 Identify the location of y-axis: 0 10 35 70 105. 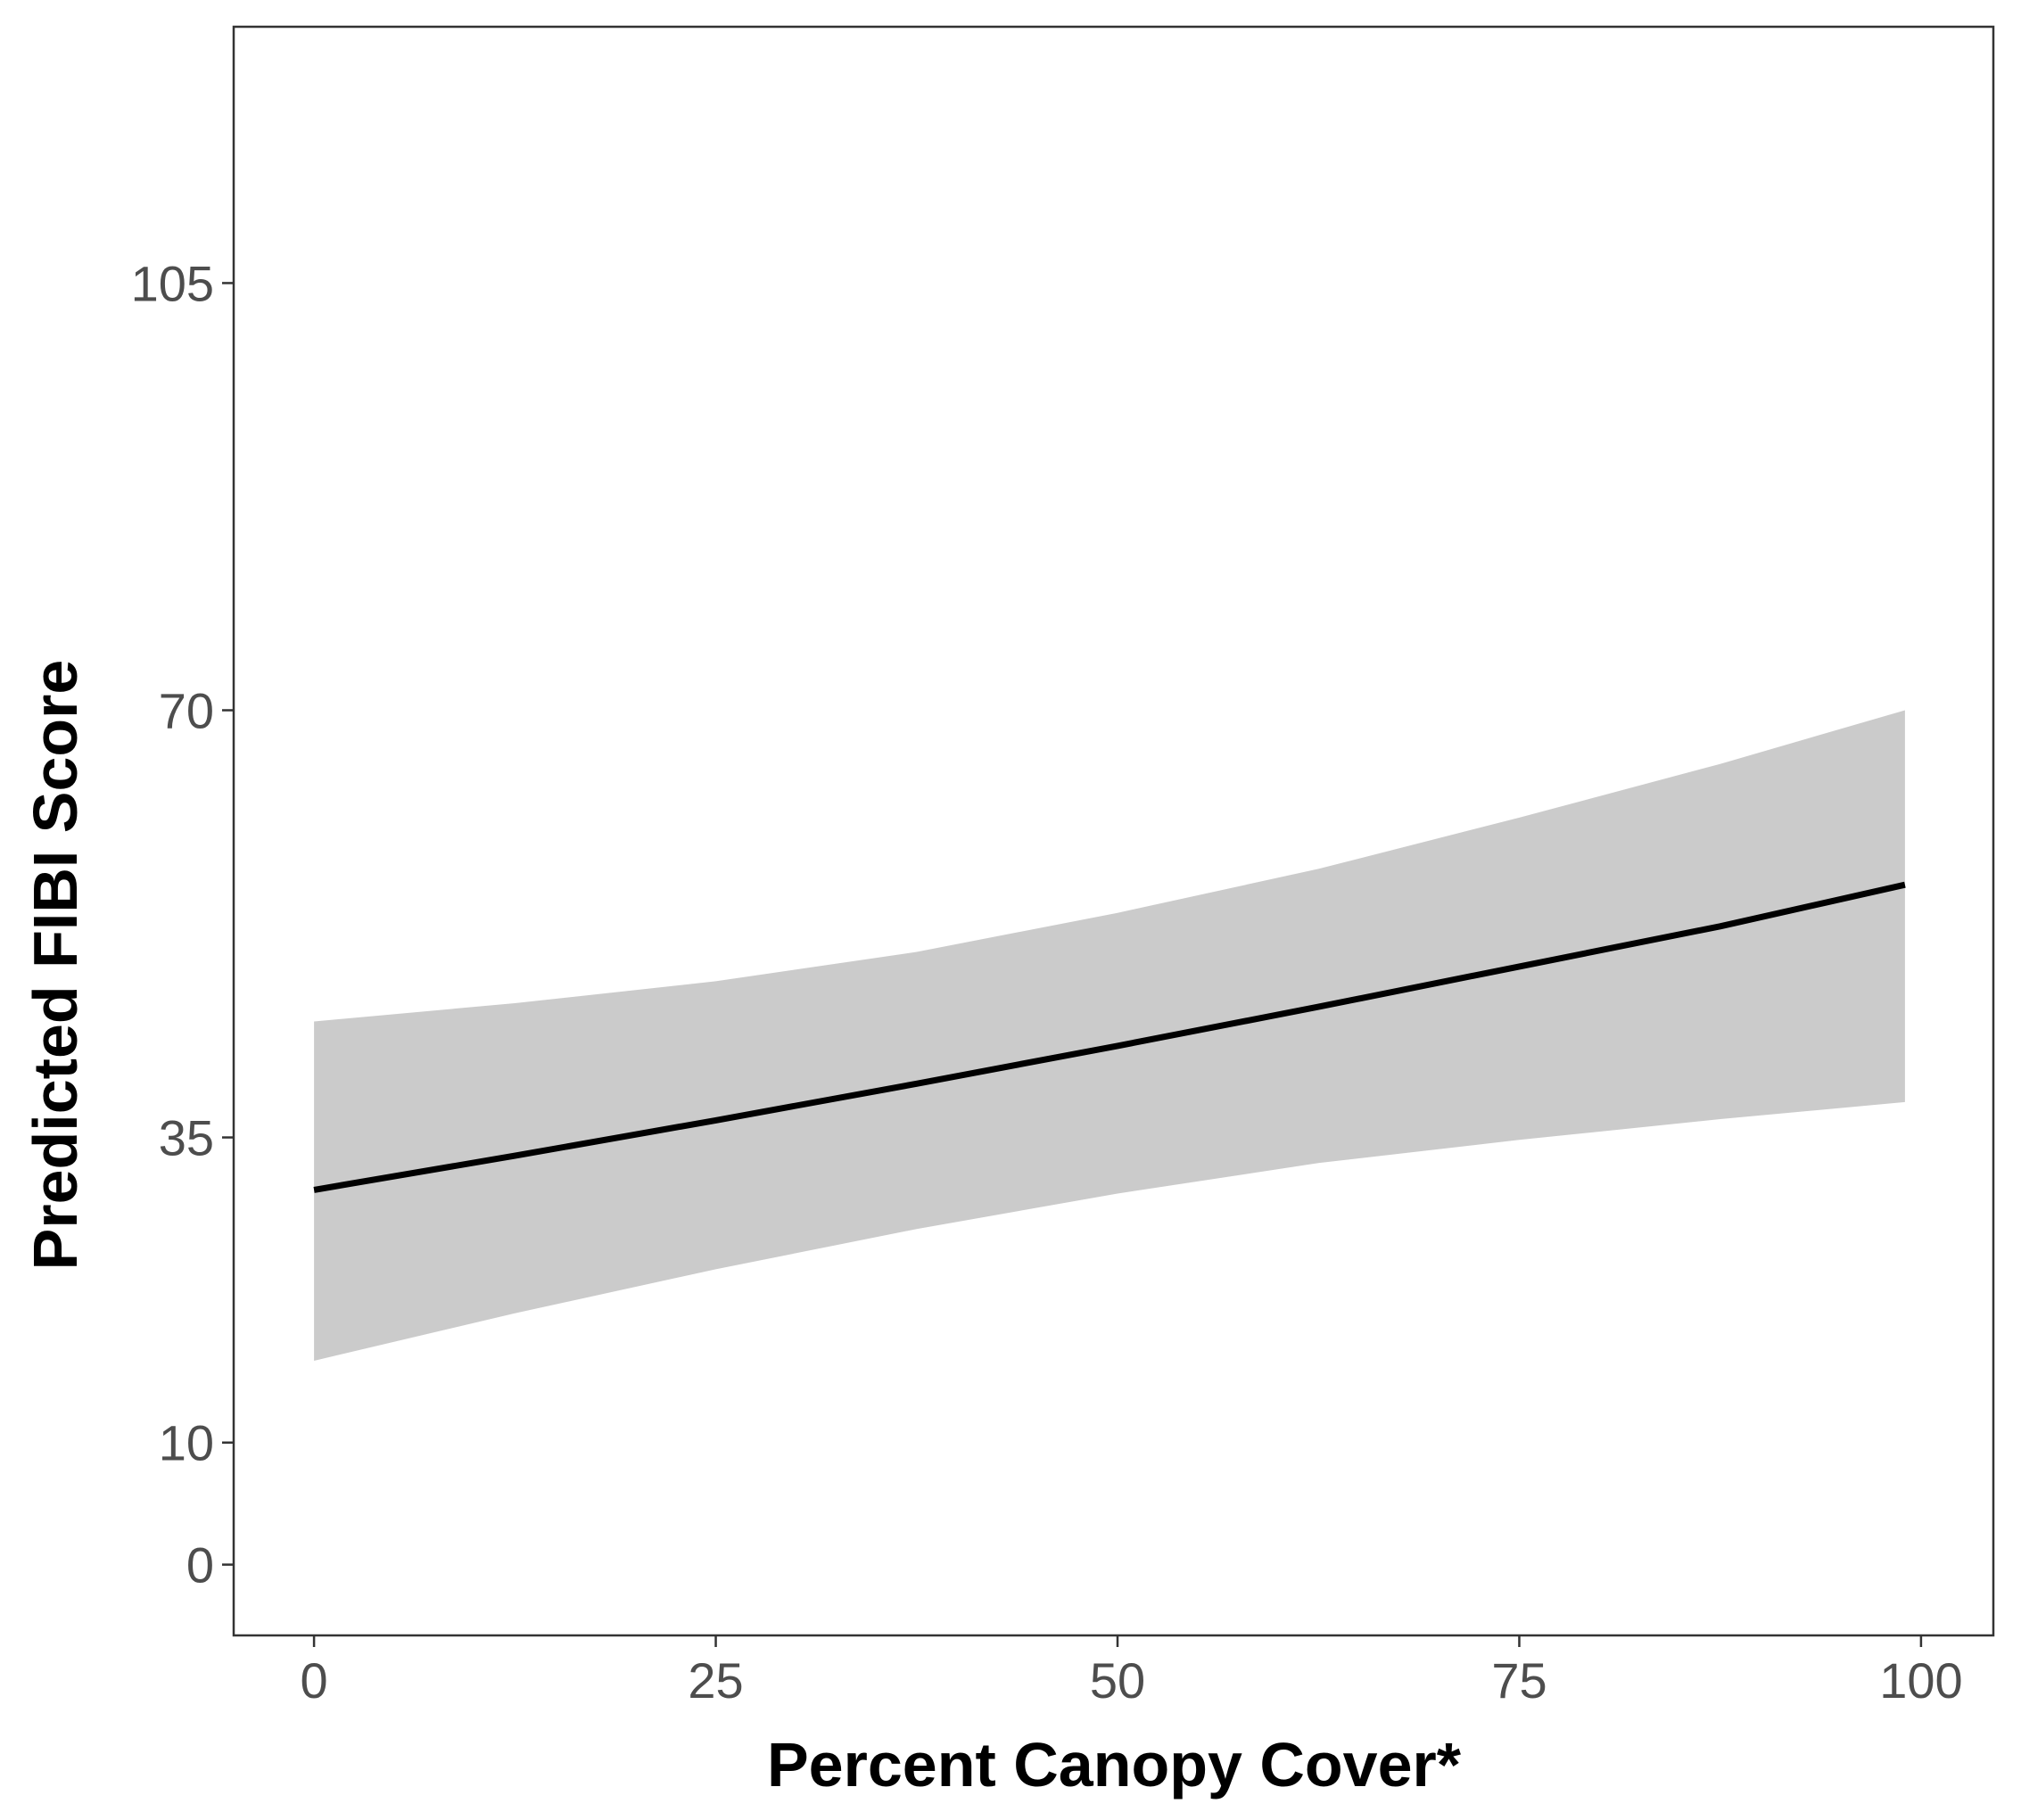
(182, 925).